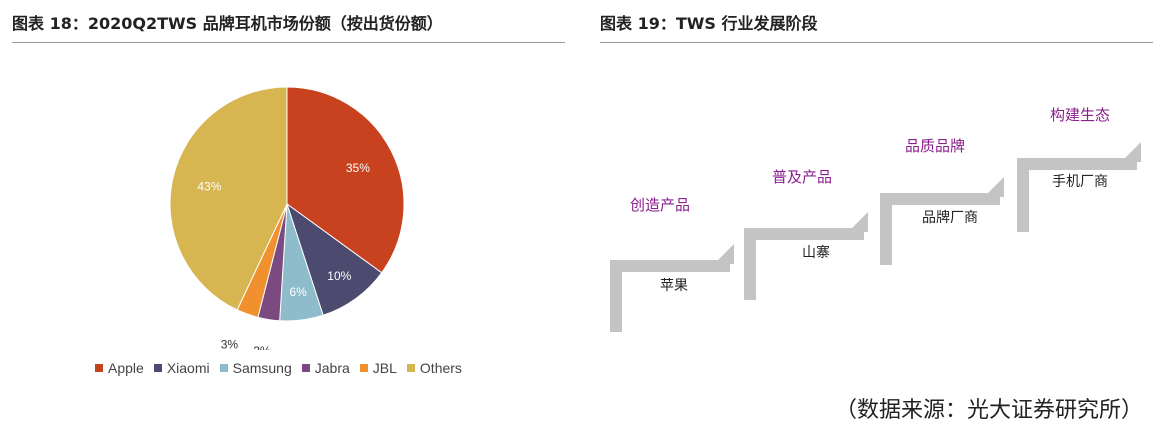 This screenshot has height=432, width=1161. I want to click on pie-slice-apple, so click(345, 180).